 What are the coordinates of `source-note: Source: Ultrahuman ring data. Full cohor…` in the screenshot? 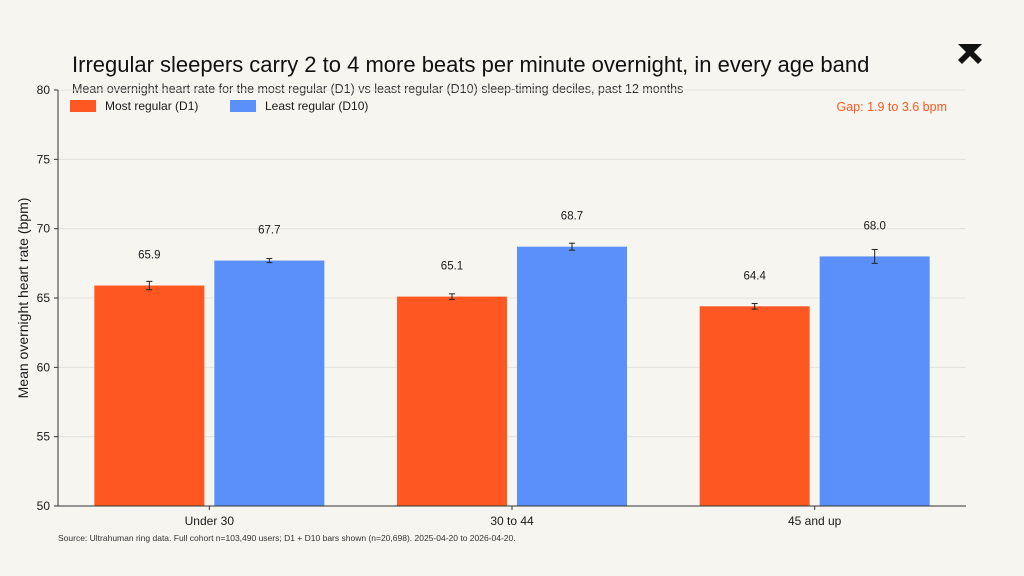 It's located at (287, 538).